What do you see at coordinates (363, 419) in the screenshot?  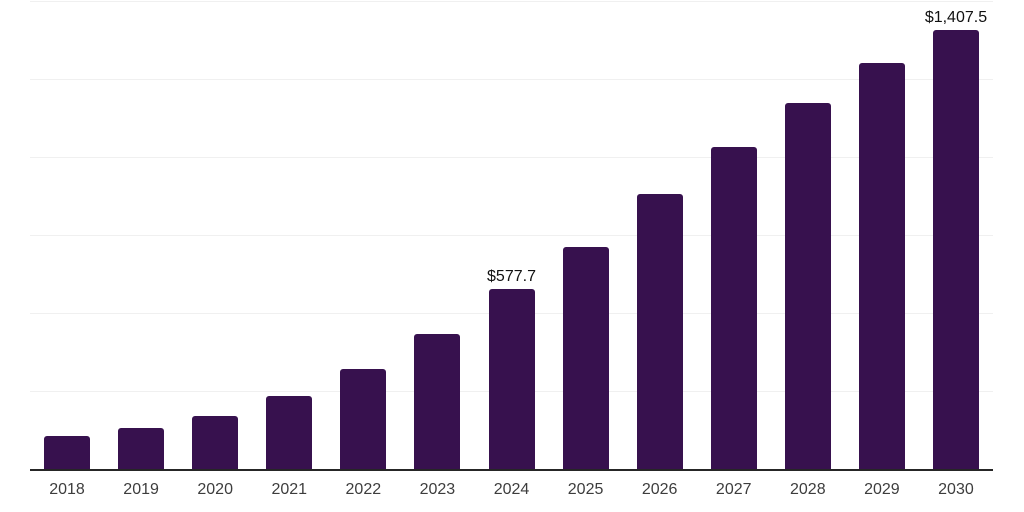 I see `bar-2022` at bounding box center [363, 419].